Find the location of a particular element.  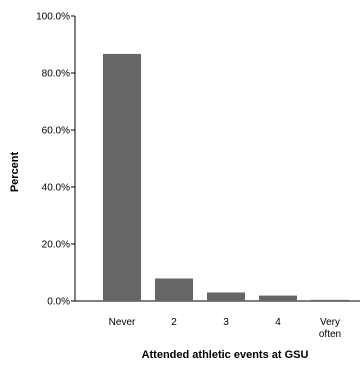

y-tick-label: 0.0% is located at coordinates (58, 302).